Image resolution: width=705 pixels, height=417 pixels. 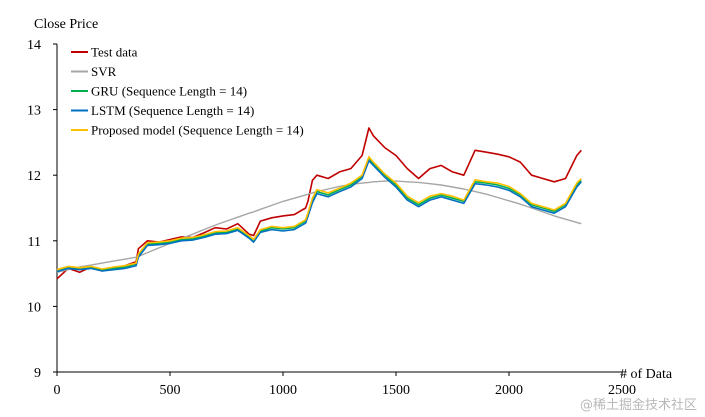 What do you see at coordinates (34, 111) in the screenshot?
I see `y-tick-label: 13` at bounding box center [34, 111].